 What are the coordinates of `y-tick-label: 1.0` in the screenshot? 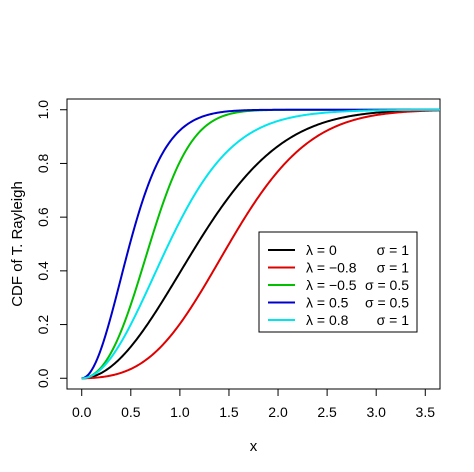 It's located at (43, 110).